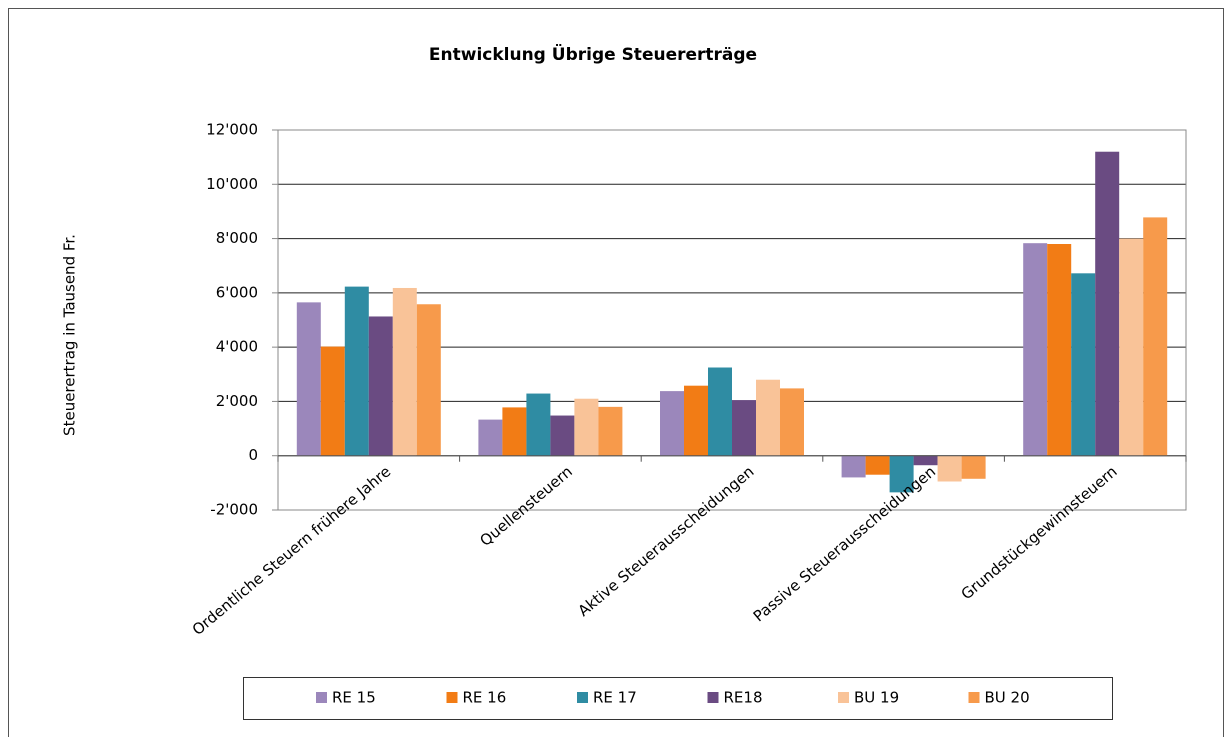 This screenshot has height=741, width=1232. I want to click on legend-label: RE 17, so click(615, 698).